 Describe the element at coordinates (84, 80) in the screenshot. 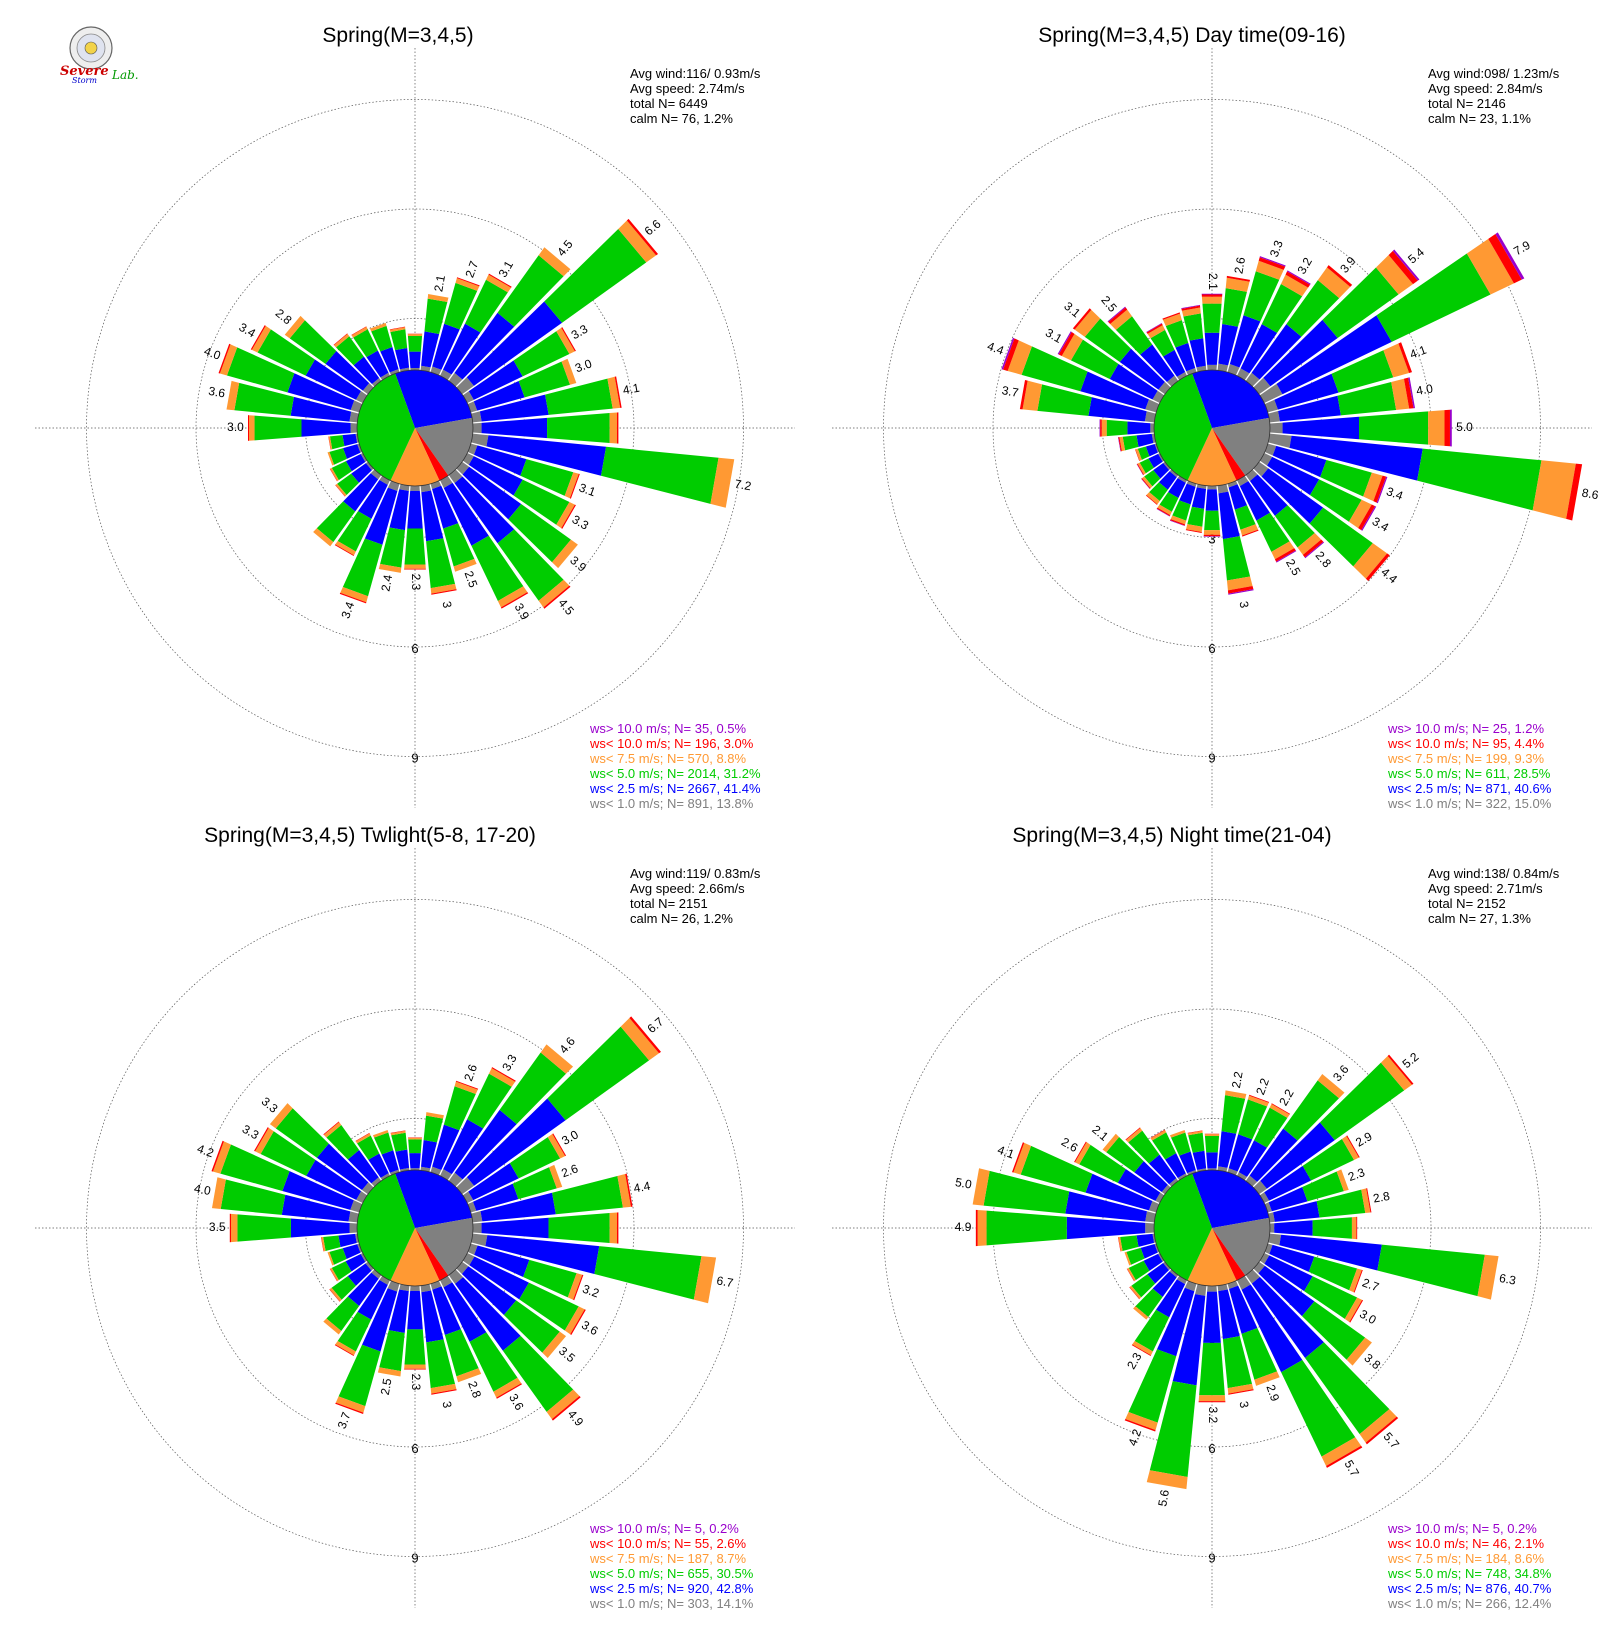

I see `logo-text-storm: Storm` at that location.